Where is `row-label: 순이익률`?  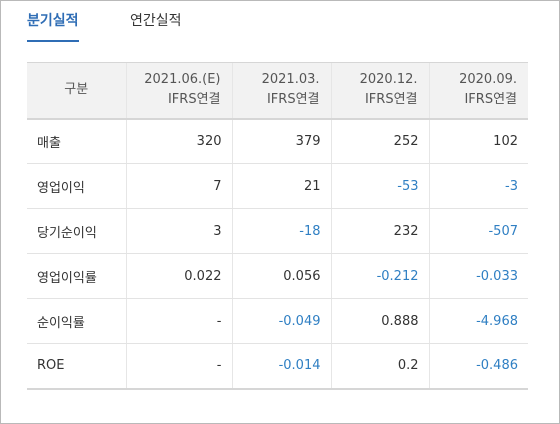
row-label: 순이익률 is located at coordinates (76, 321).